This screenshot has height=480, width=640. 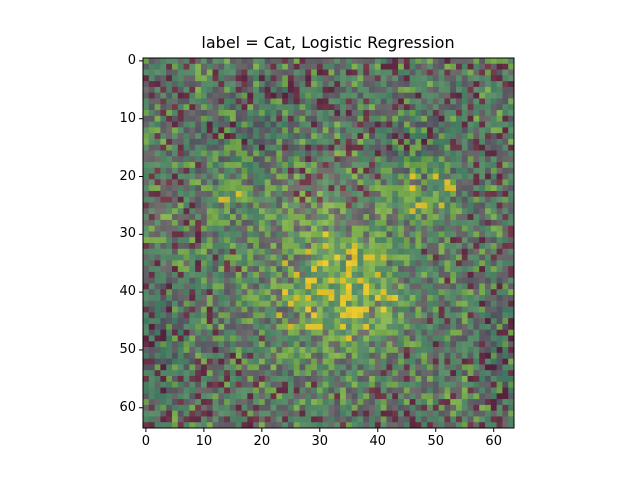 I want to click on y-tick-label: 30, so click(x=127, y=234).